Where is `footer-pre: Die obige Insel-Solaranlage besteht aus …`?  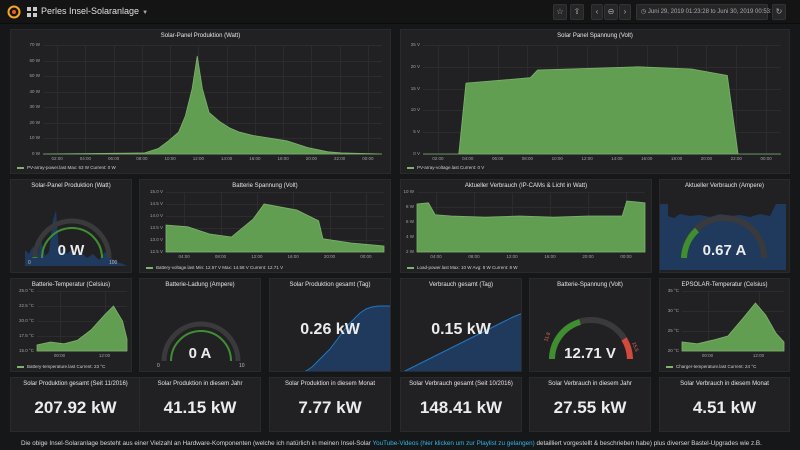 footer-pre: Die obige Insel-Solaranlage besteht aus … is located at coordinates (197, 443).